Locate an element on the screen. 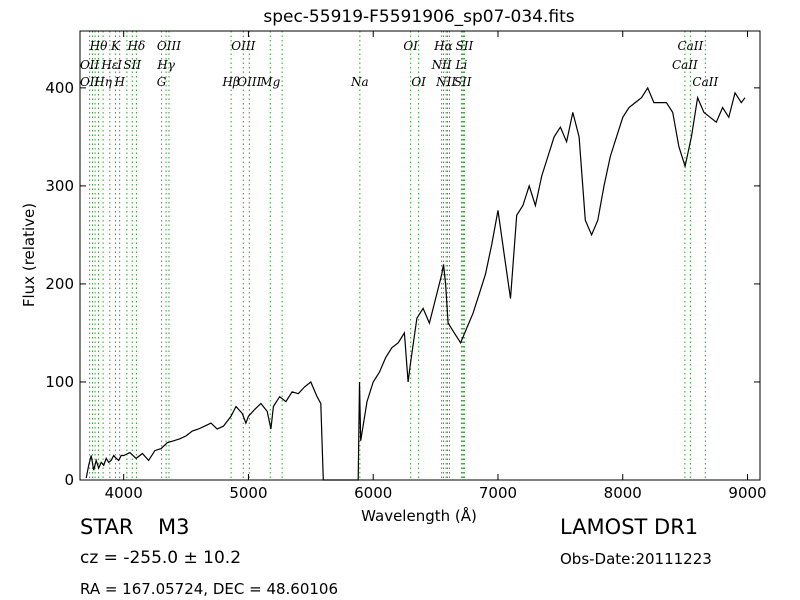  spectral-line-label: Hη is located at coordinates (102, 82).